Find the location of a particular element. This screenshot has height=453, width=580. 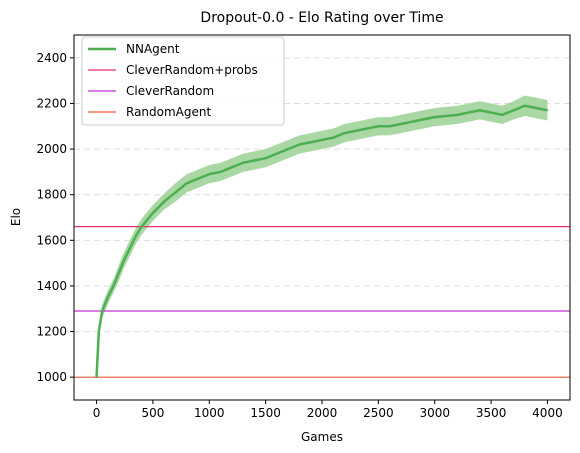

x-axis: 0 500 1000 1500 2000 2500 3000 3500 4000 is located at coordinates (328, 410).